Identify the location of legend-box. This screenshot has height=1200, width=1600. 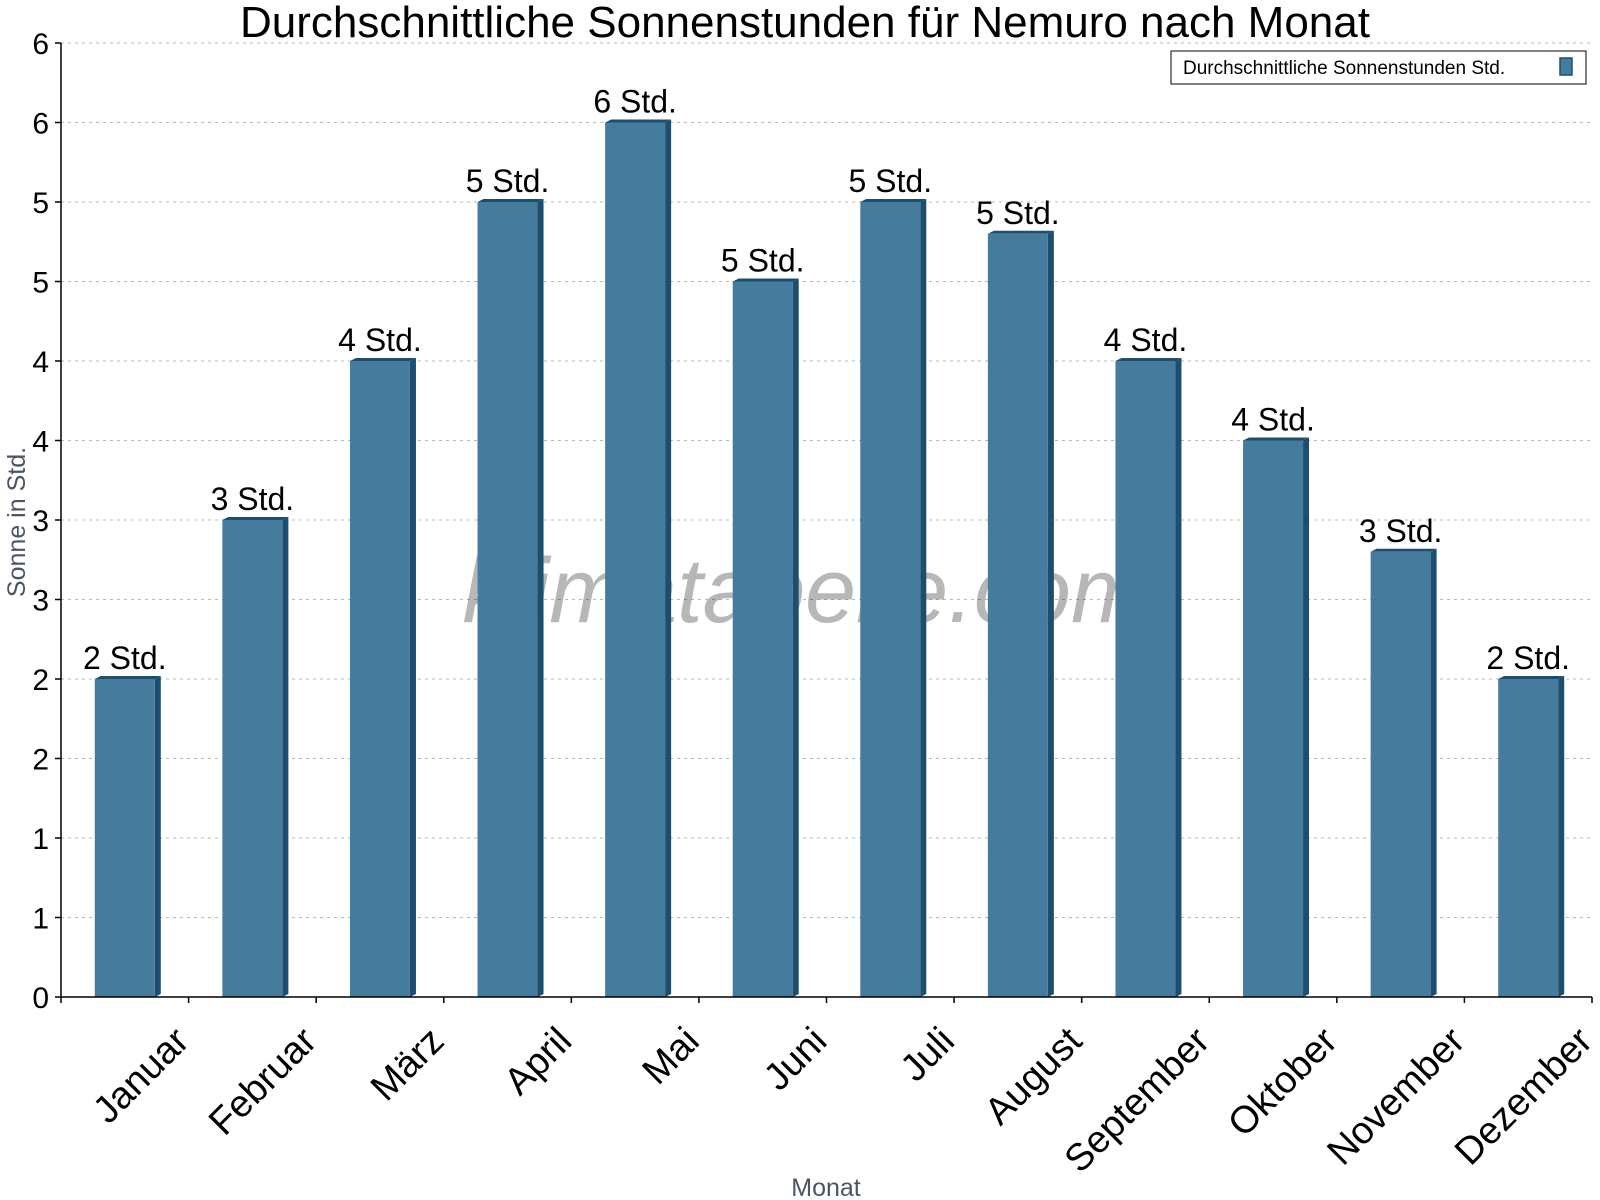
(1378, 67).